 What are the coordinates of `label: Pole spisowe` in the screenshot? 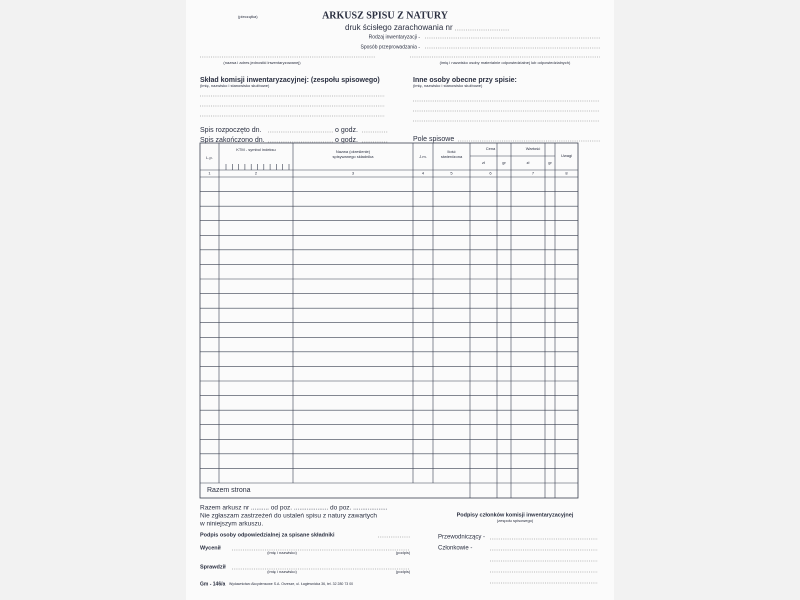 It's located at (433, 139).